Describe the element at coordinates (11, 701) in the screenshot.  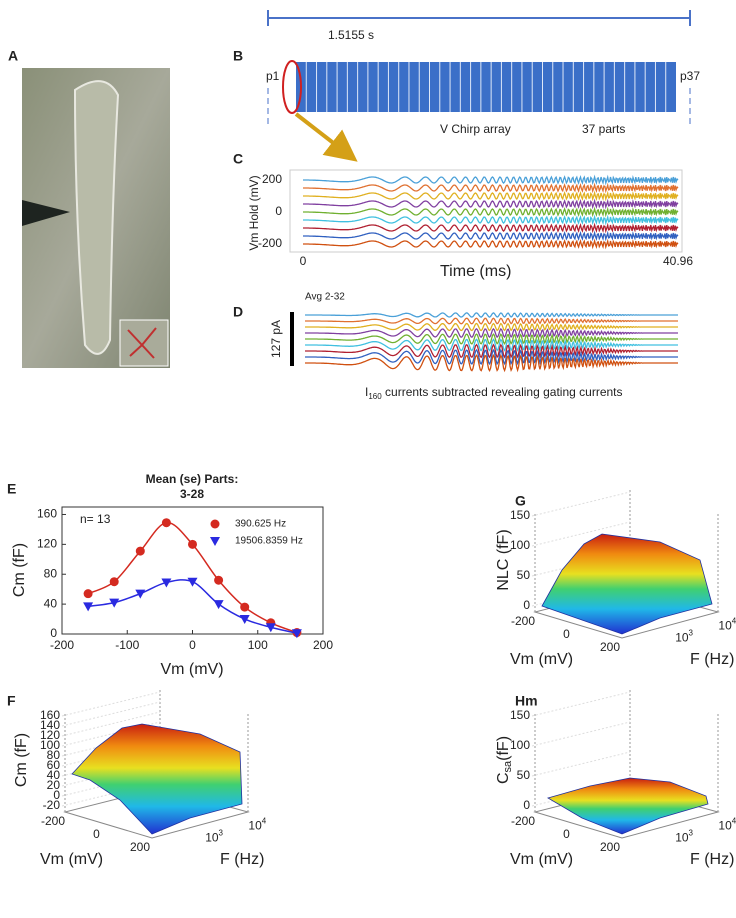
I see `panel-label: F` at that location.